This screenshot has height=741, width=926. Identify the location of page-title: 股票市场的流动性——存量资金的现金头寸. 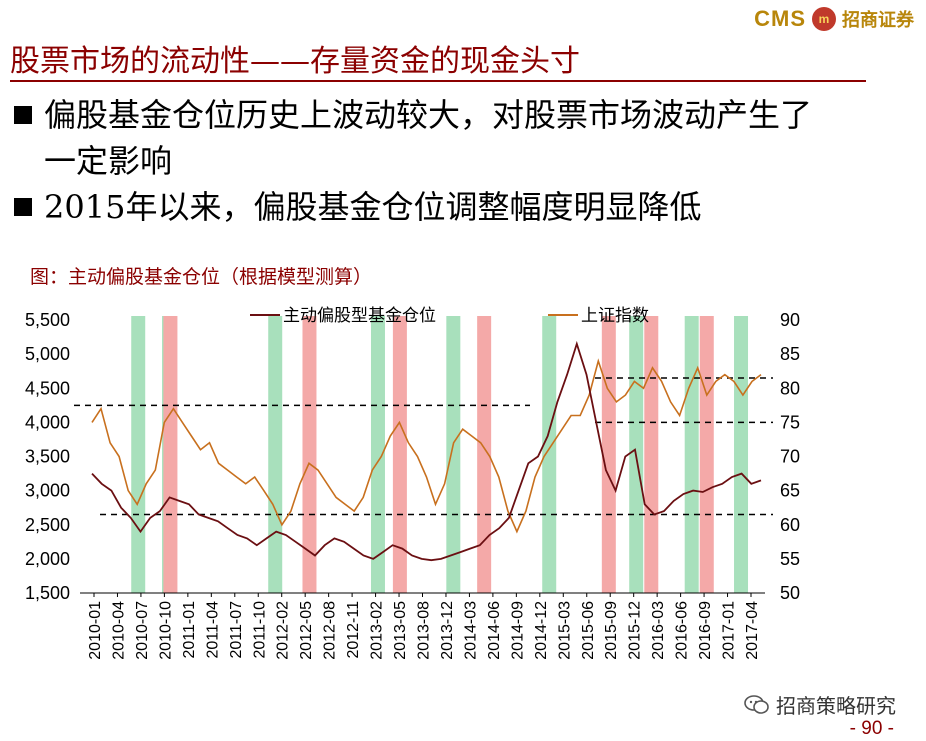
(295, 61).